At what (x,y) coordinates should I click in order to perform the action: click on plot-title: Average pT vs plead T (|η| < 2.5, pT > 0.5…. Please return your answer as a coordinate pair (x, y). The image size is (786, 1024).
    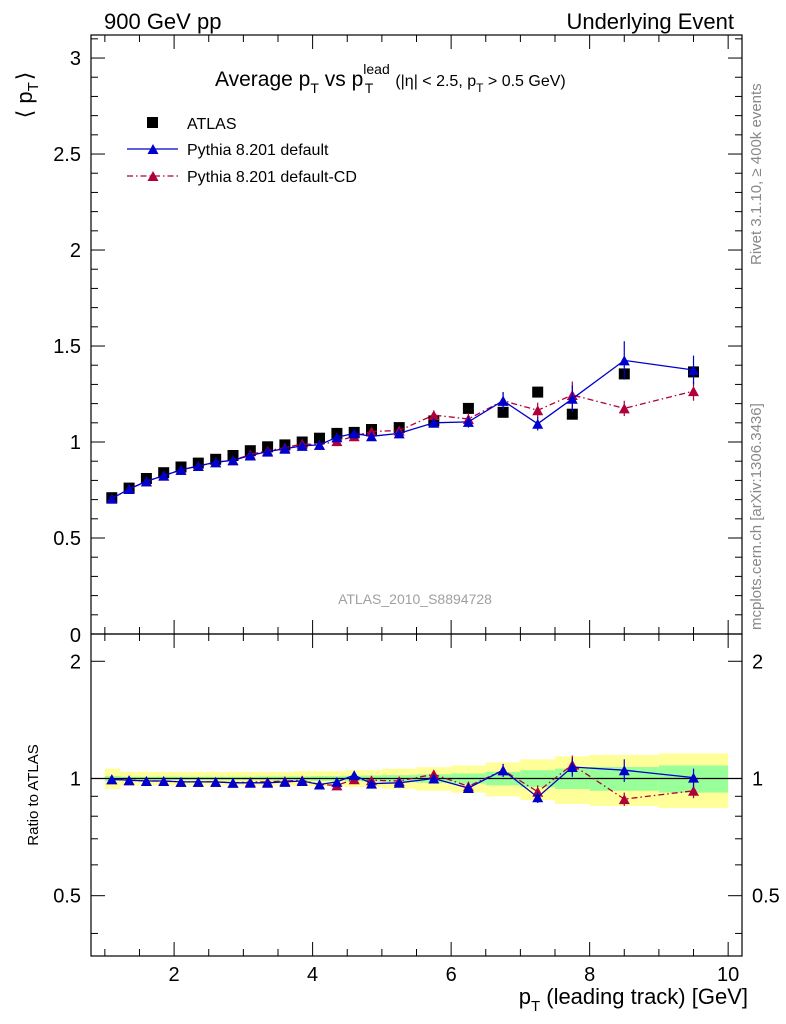
    Looking at the image, I should click on (390, 78).